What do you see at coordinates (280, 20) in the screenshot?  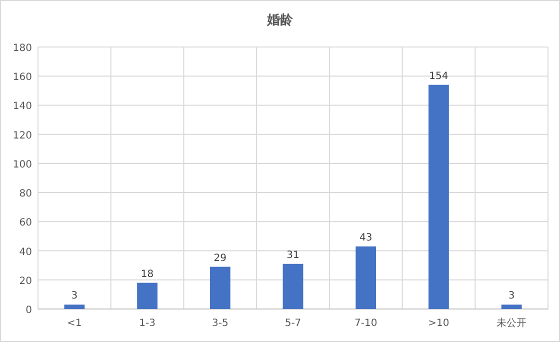 I see `chart-title: 婚龄` at bounding box center [280, 20].